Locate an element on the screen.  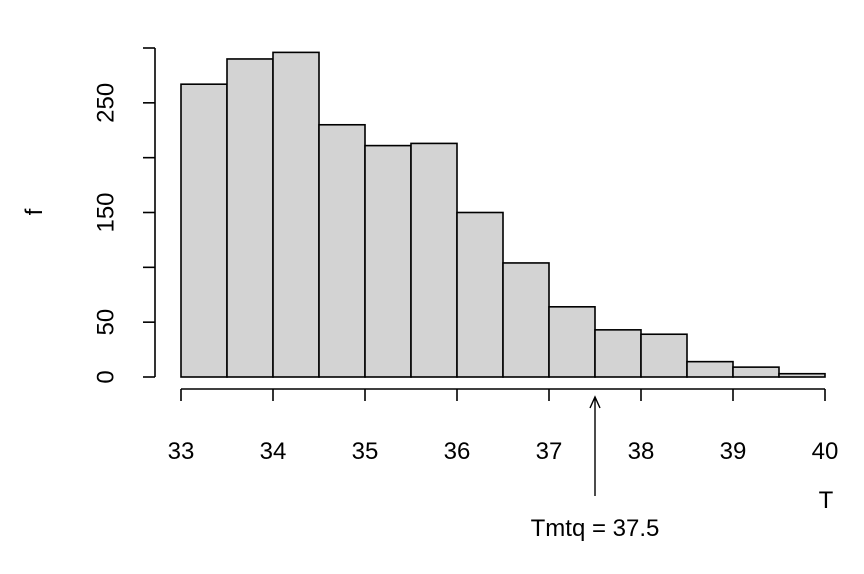
x-axis-label: T is located at coordinates (826, 500).